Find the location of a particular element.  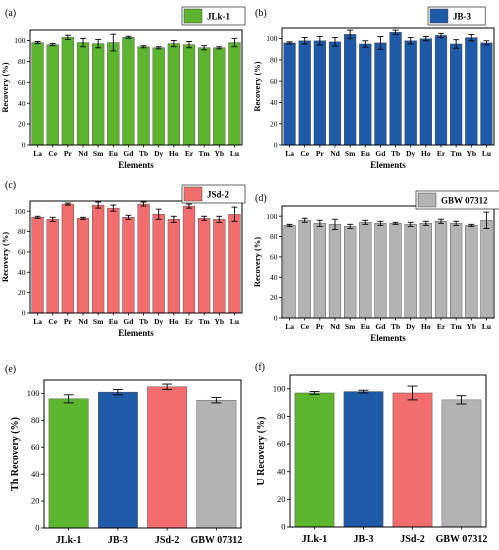

panel-label: (e) is located at coordinates (10, 369).